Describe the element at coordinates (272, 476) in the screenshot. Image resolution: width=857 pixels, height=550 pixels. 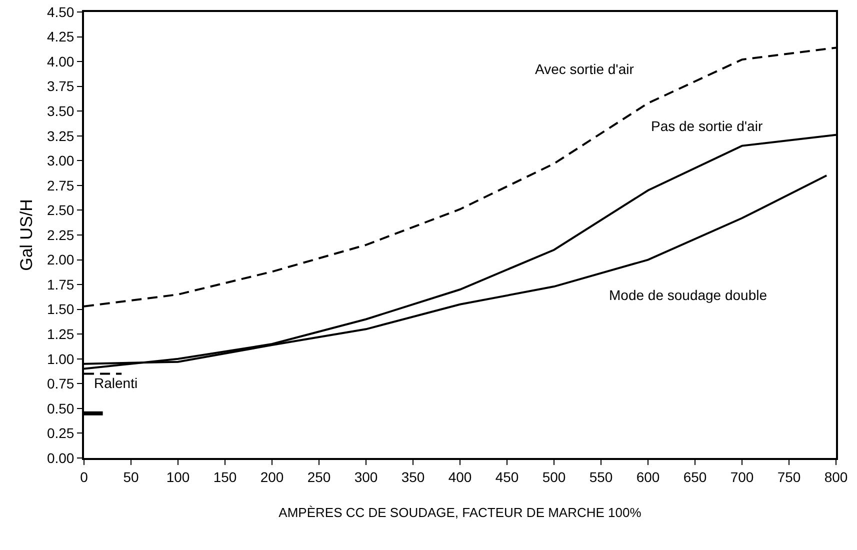
I see `x-tick-label: 200` at that location.